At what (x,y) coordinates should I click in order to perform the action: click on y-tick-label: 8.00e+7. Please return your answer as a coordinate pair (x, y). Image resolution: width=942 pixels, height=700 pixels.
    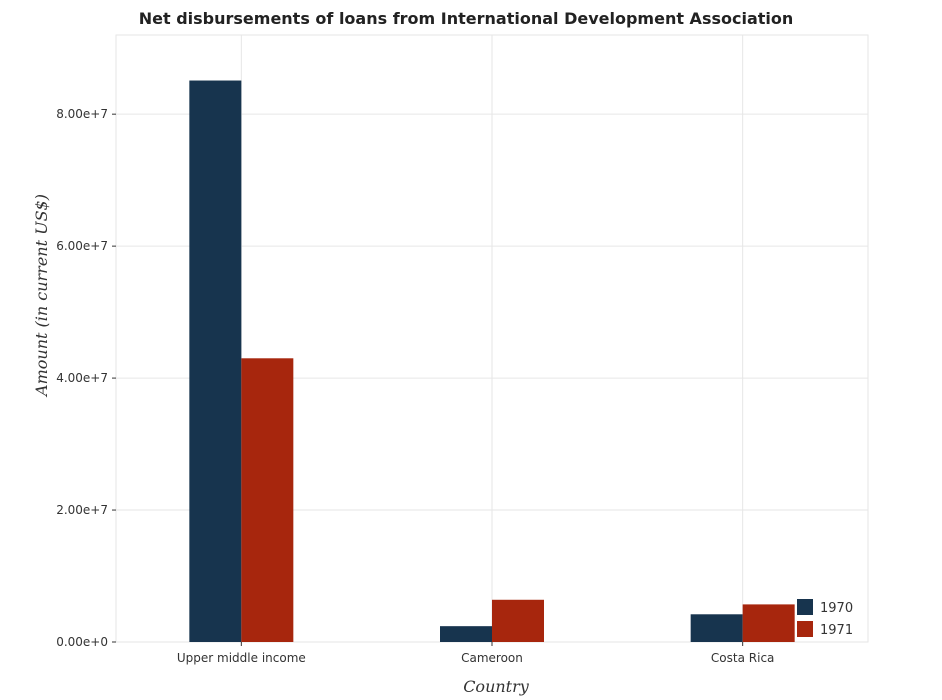
    Looking at the image, I should click on (82, 114).